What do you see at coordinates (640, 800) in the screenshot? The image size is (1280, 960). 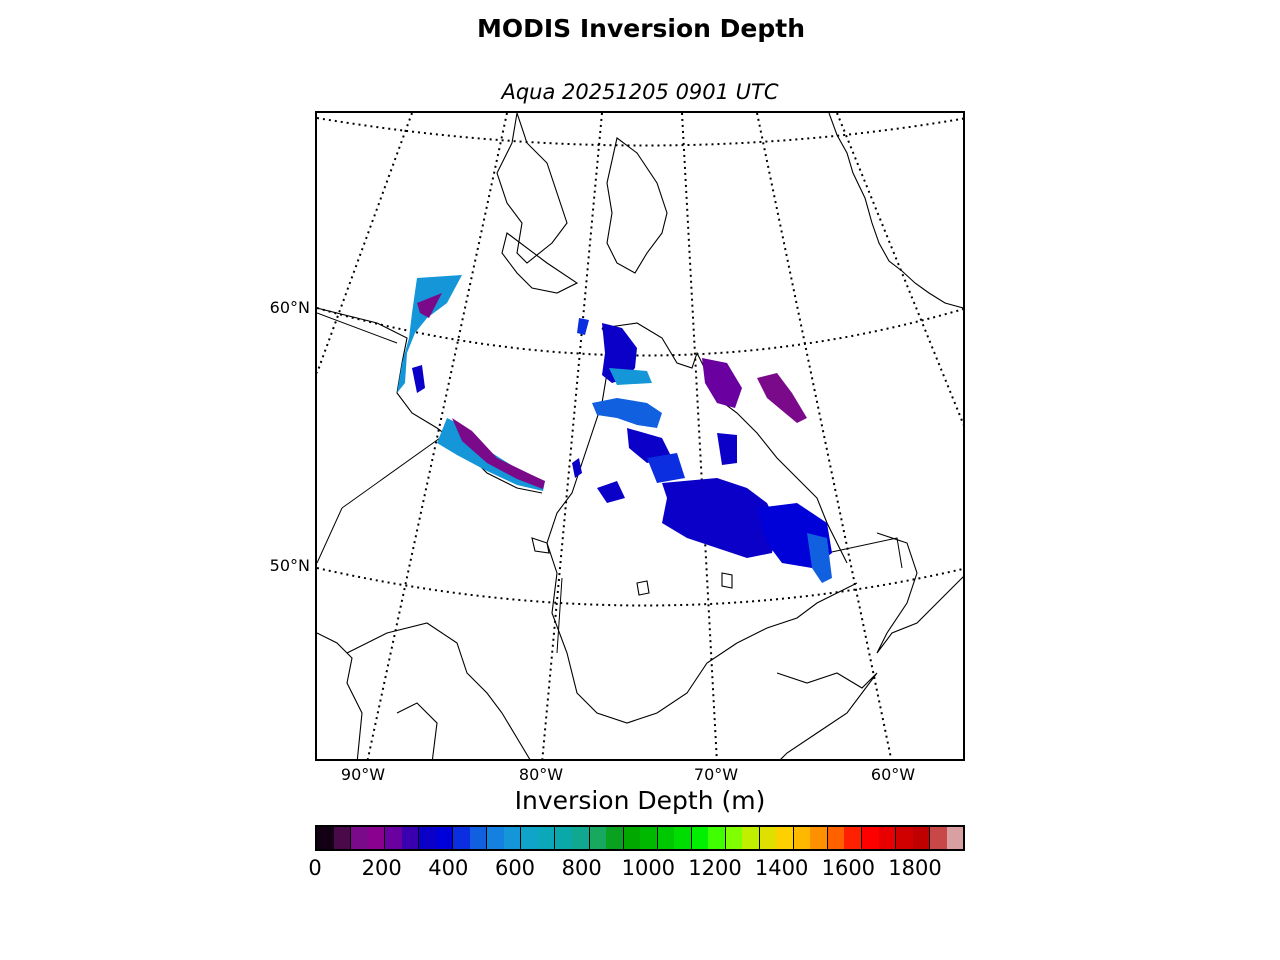 I see `colorbar-label: Inversion Depth (m)` at bounding box center [640, 800].